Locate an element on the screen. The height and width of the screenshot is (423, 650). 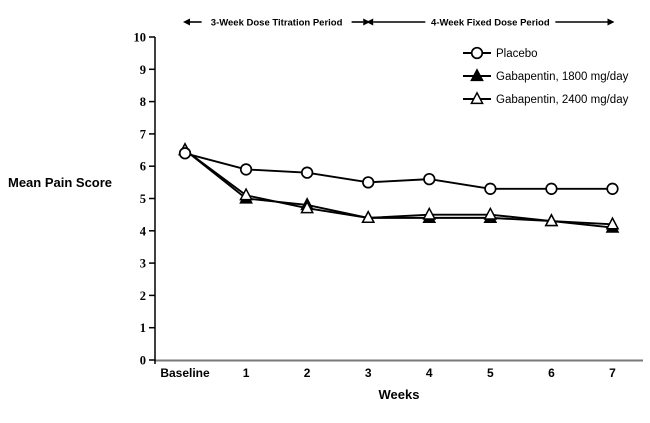
arrow-right-icon is located at coordinates (611, 22).